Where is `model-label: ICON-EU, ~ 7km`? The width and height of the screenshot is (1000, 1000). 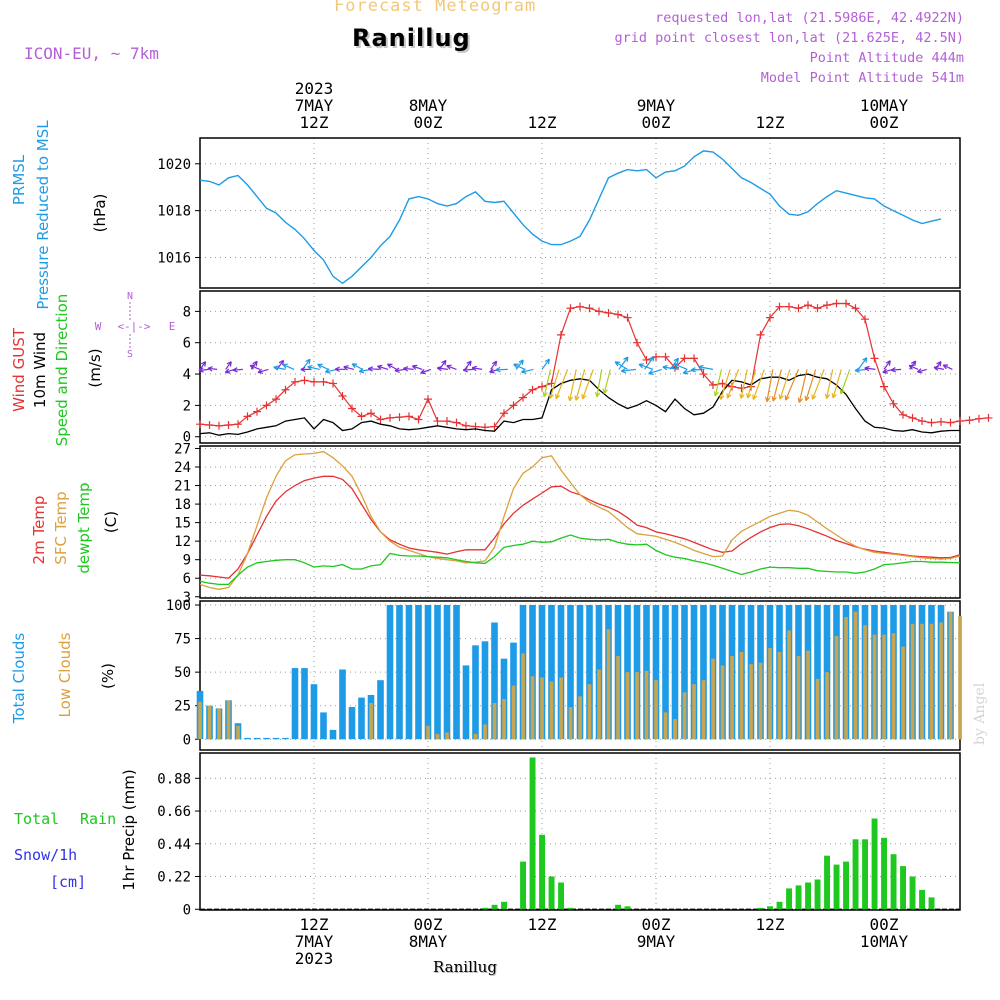 model-label: ICON-EU, ~ 7km is located at coordinates (91, 53).